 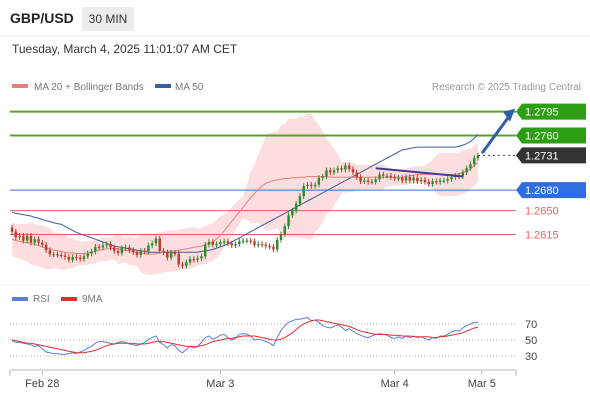 What do you see at coordinates (482, 384) in the screenshot?
I see `time-tick-label: Mar 5` at bounding box center [482, 384].